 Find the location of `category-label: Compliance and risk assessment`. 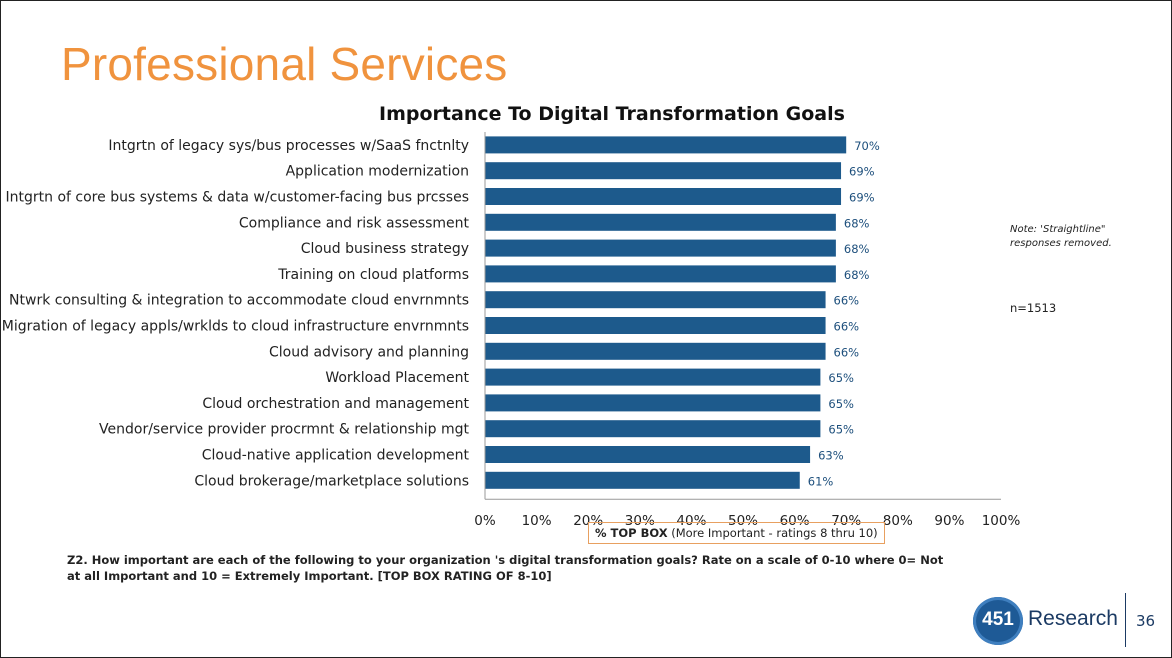

category-label: Compliance and risk assessment is located at coordinates (354, 223).